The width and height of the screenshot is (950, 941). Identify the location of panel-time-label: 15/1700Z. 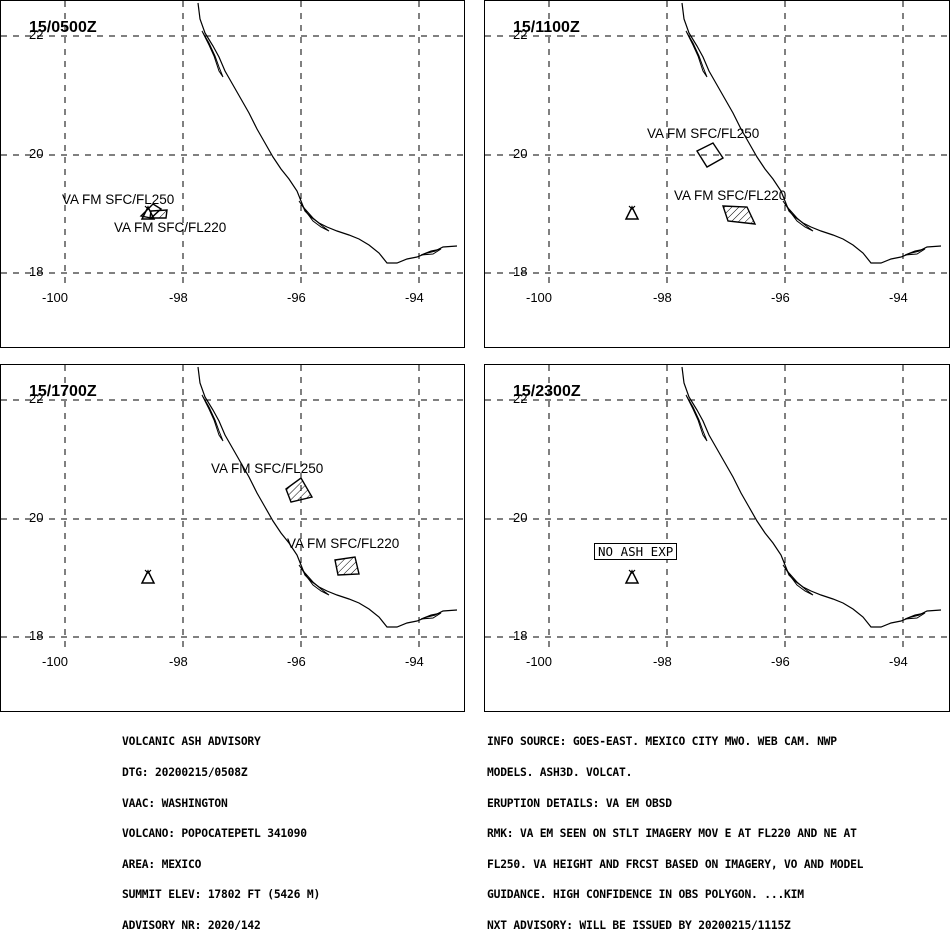
(63, 391).